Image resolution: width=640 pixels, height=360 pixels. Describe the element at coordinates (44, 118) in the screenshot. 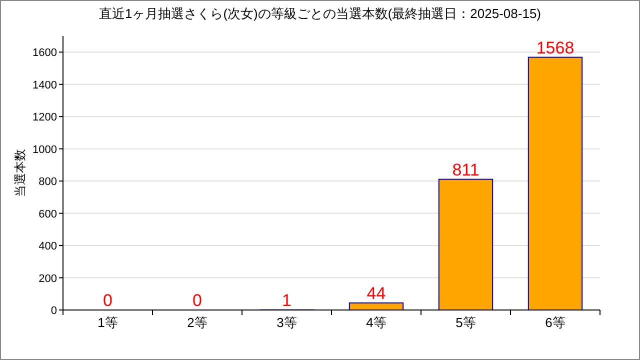

I see `y-tick-label: 1200` at that location.